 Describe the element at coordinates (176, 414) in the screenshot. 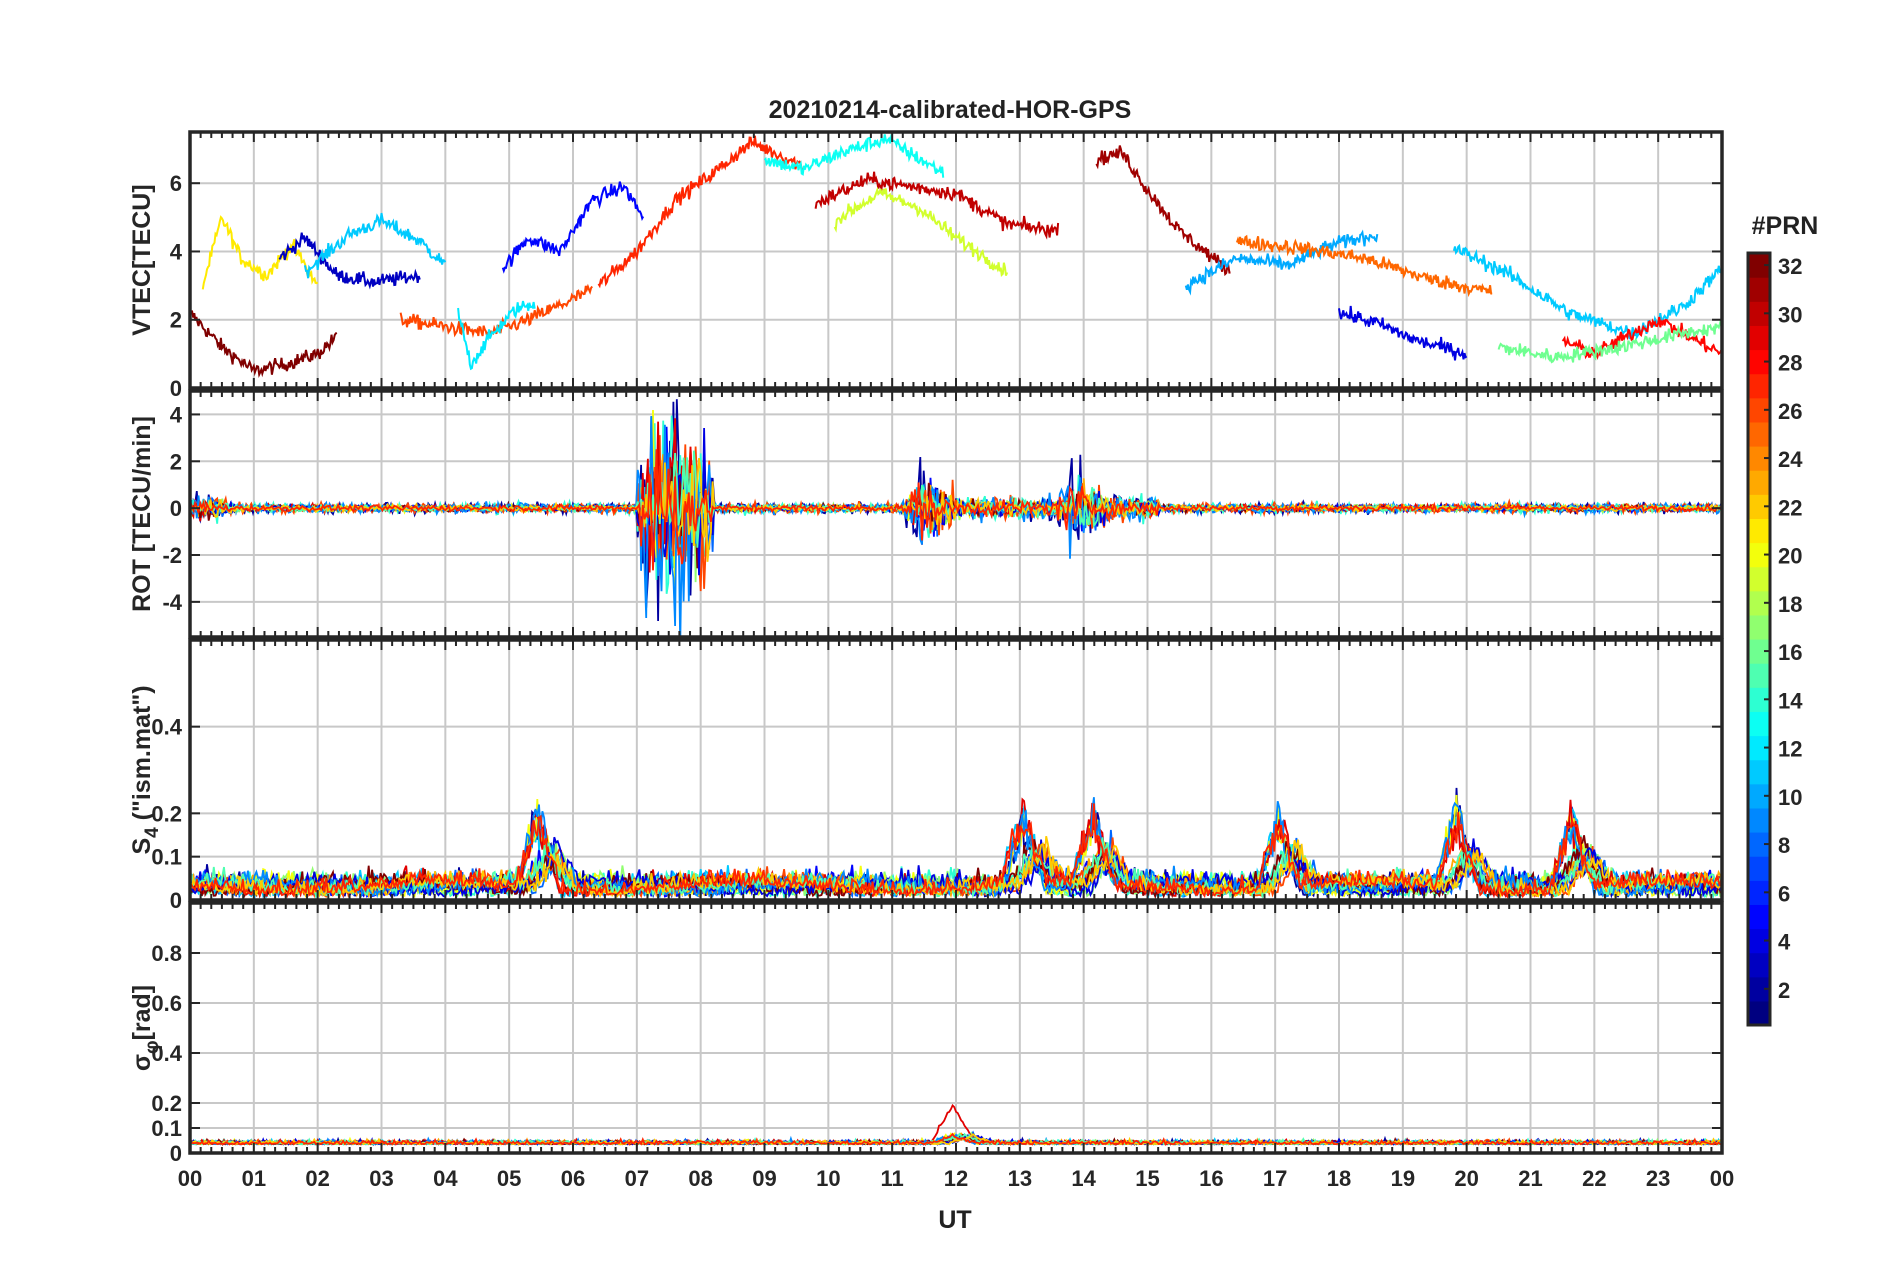

I see `y-tick-label: 4` at that location.